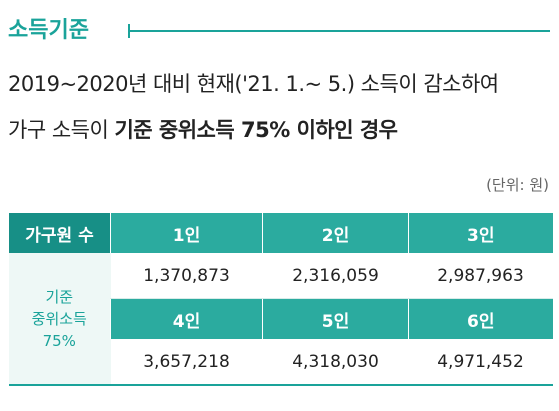 This screenshot has width=559, height=411. I want to click on row-label-line: 중위소득, so click(59, 318).